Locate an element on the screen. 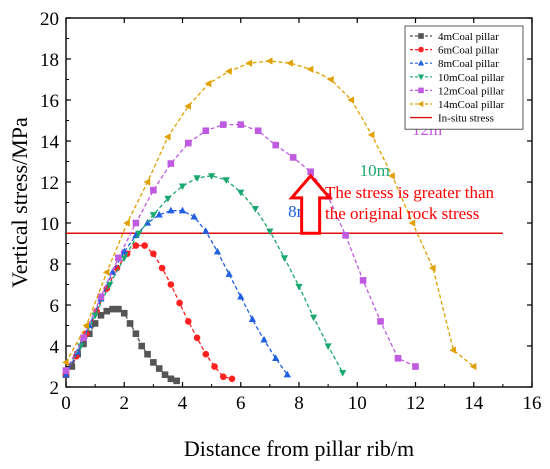 This screenshot has height=469, width=550. legend-label: 14mCoal pillar is located at coordinates (471, 105).